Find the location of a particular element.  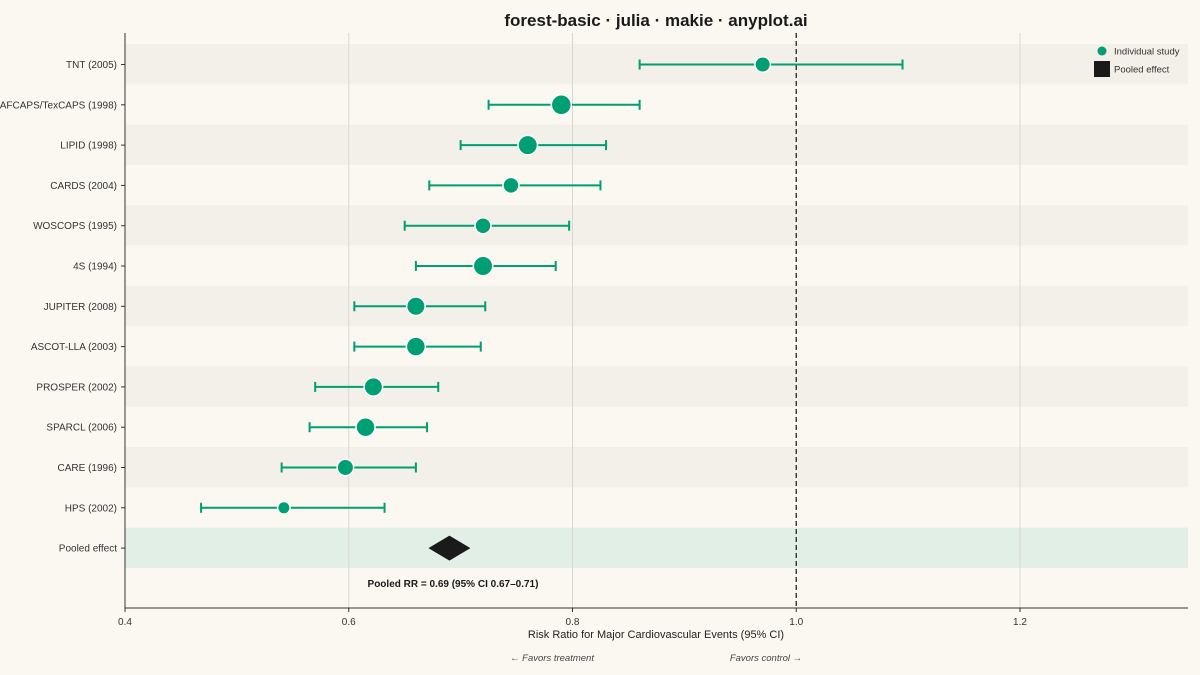

study-row: WOSCOPS (1995) is located at coordinates (302, 225).